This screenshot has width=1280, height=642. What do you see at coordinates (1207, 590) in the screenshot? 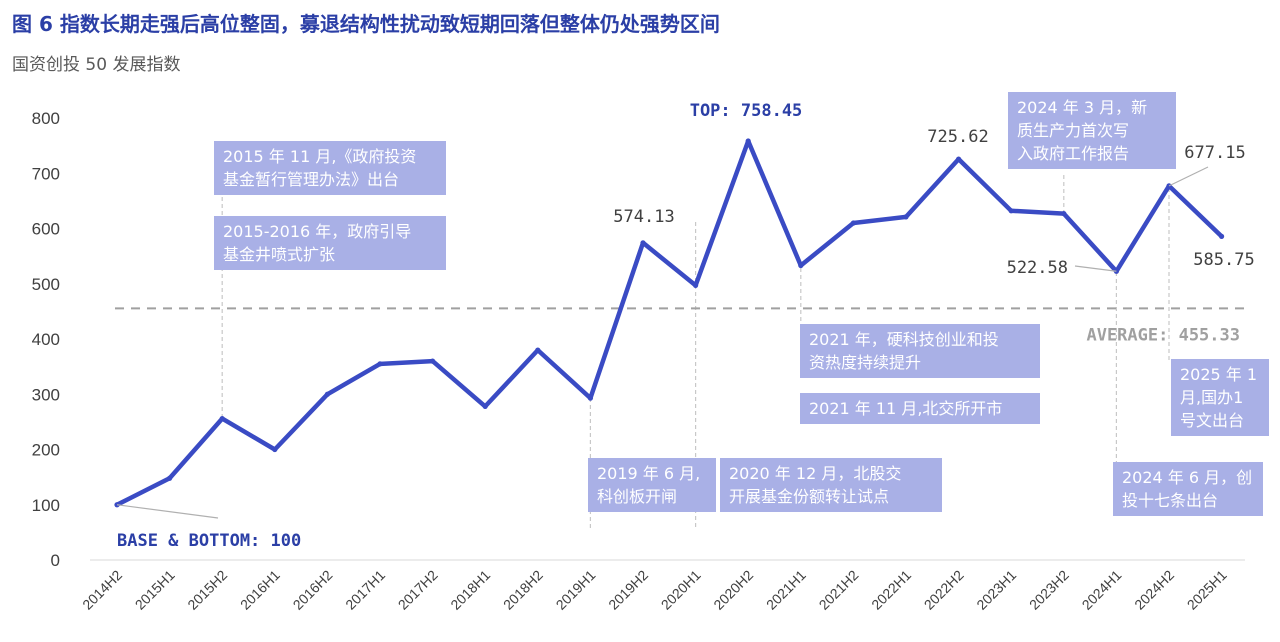
I see `x-tick-label: 2025H1` at bounding box center [1207, 590].